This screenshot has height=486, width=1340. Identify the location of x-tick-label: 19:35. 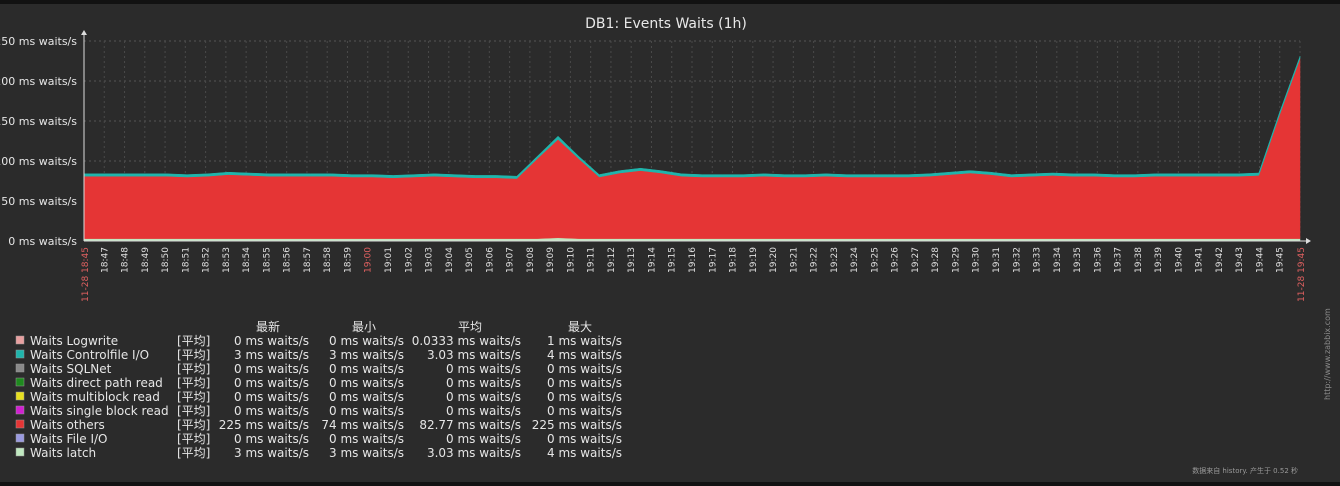
(1078, 260).